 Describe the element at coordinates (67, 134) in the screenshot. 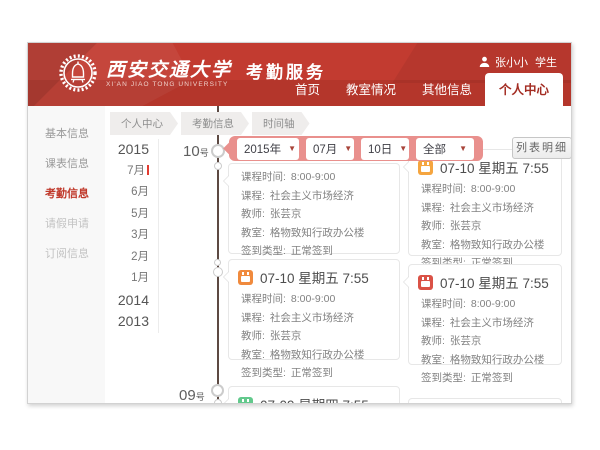

I see `sidebar-item-basic-info: 基本信息` at that location.